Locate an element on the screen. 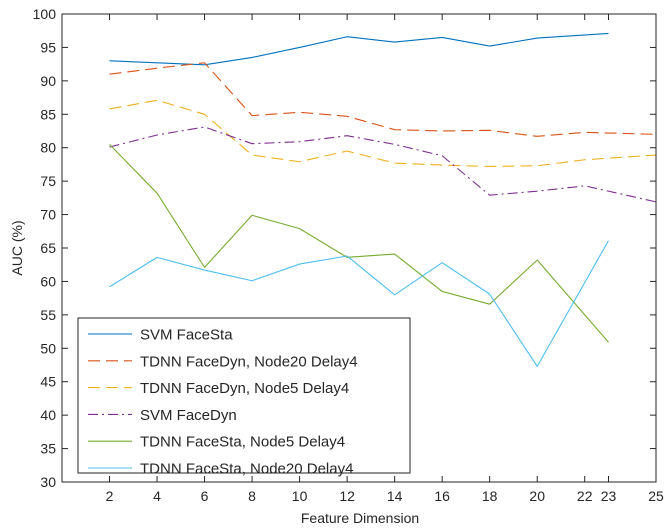 The image size is (666, 532). x-tick-label: 22 is located at coordinates (585, 496).